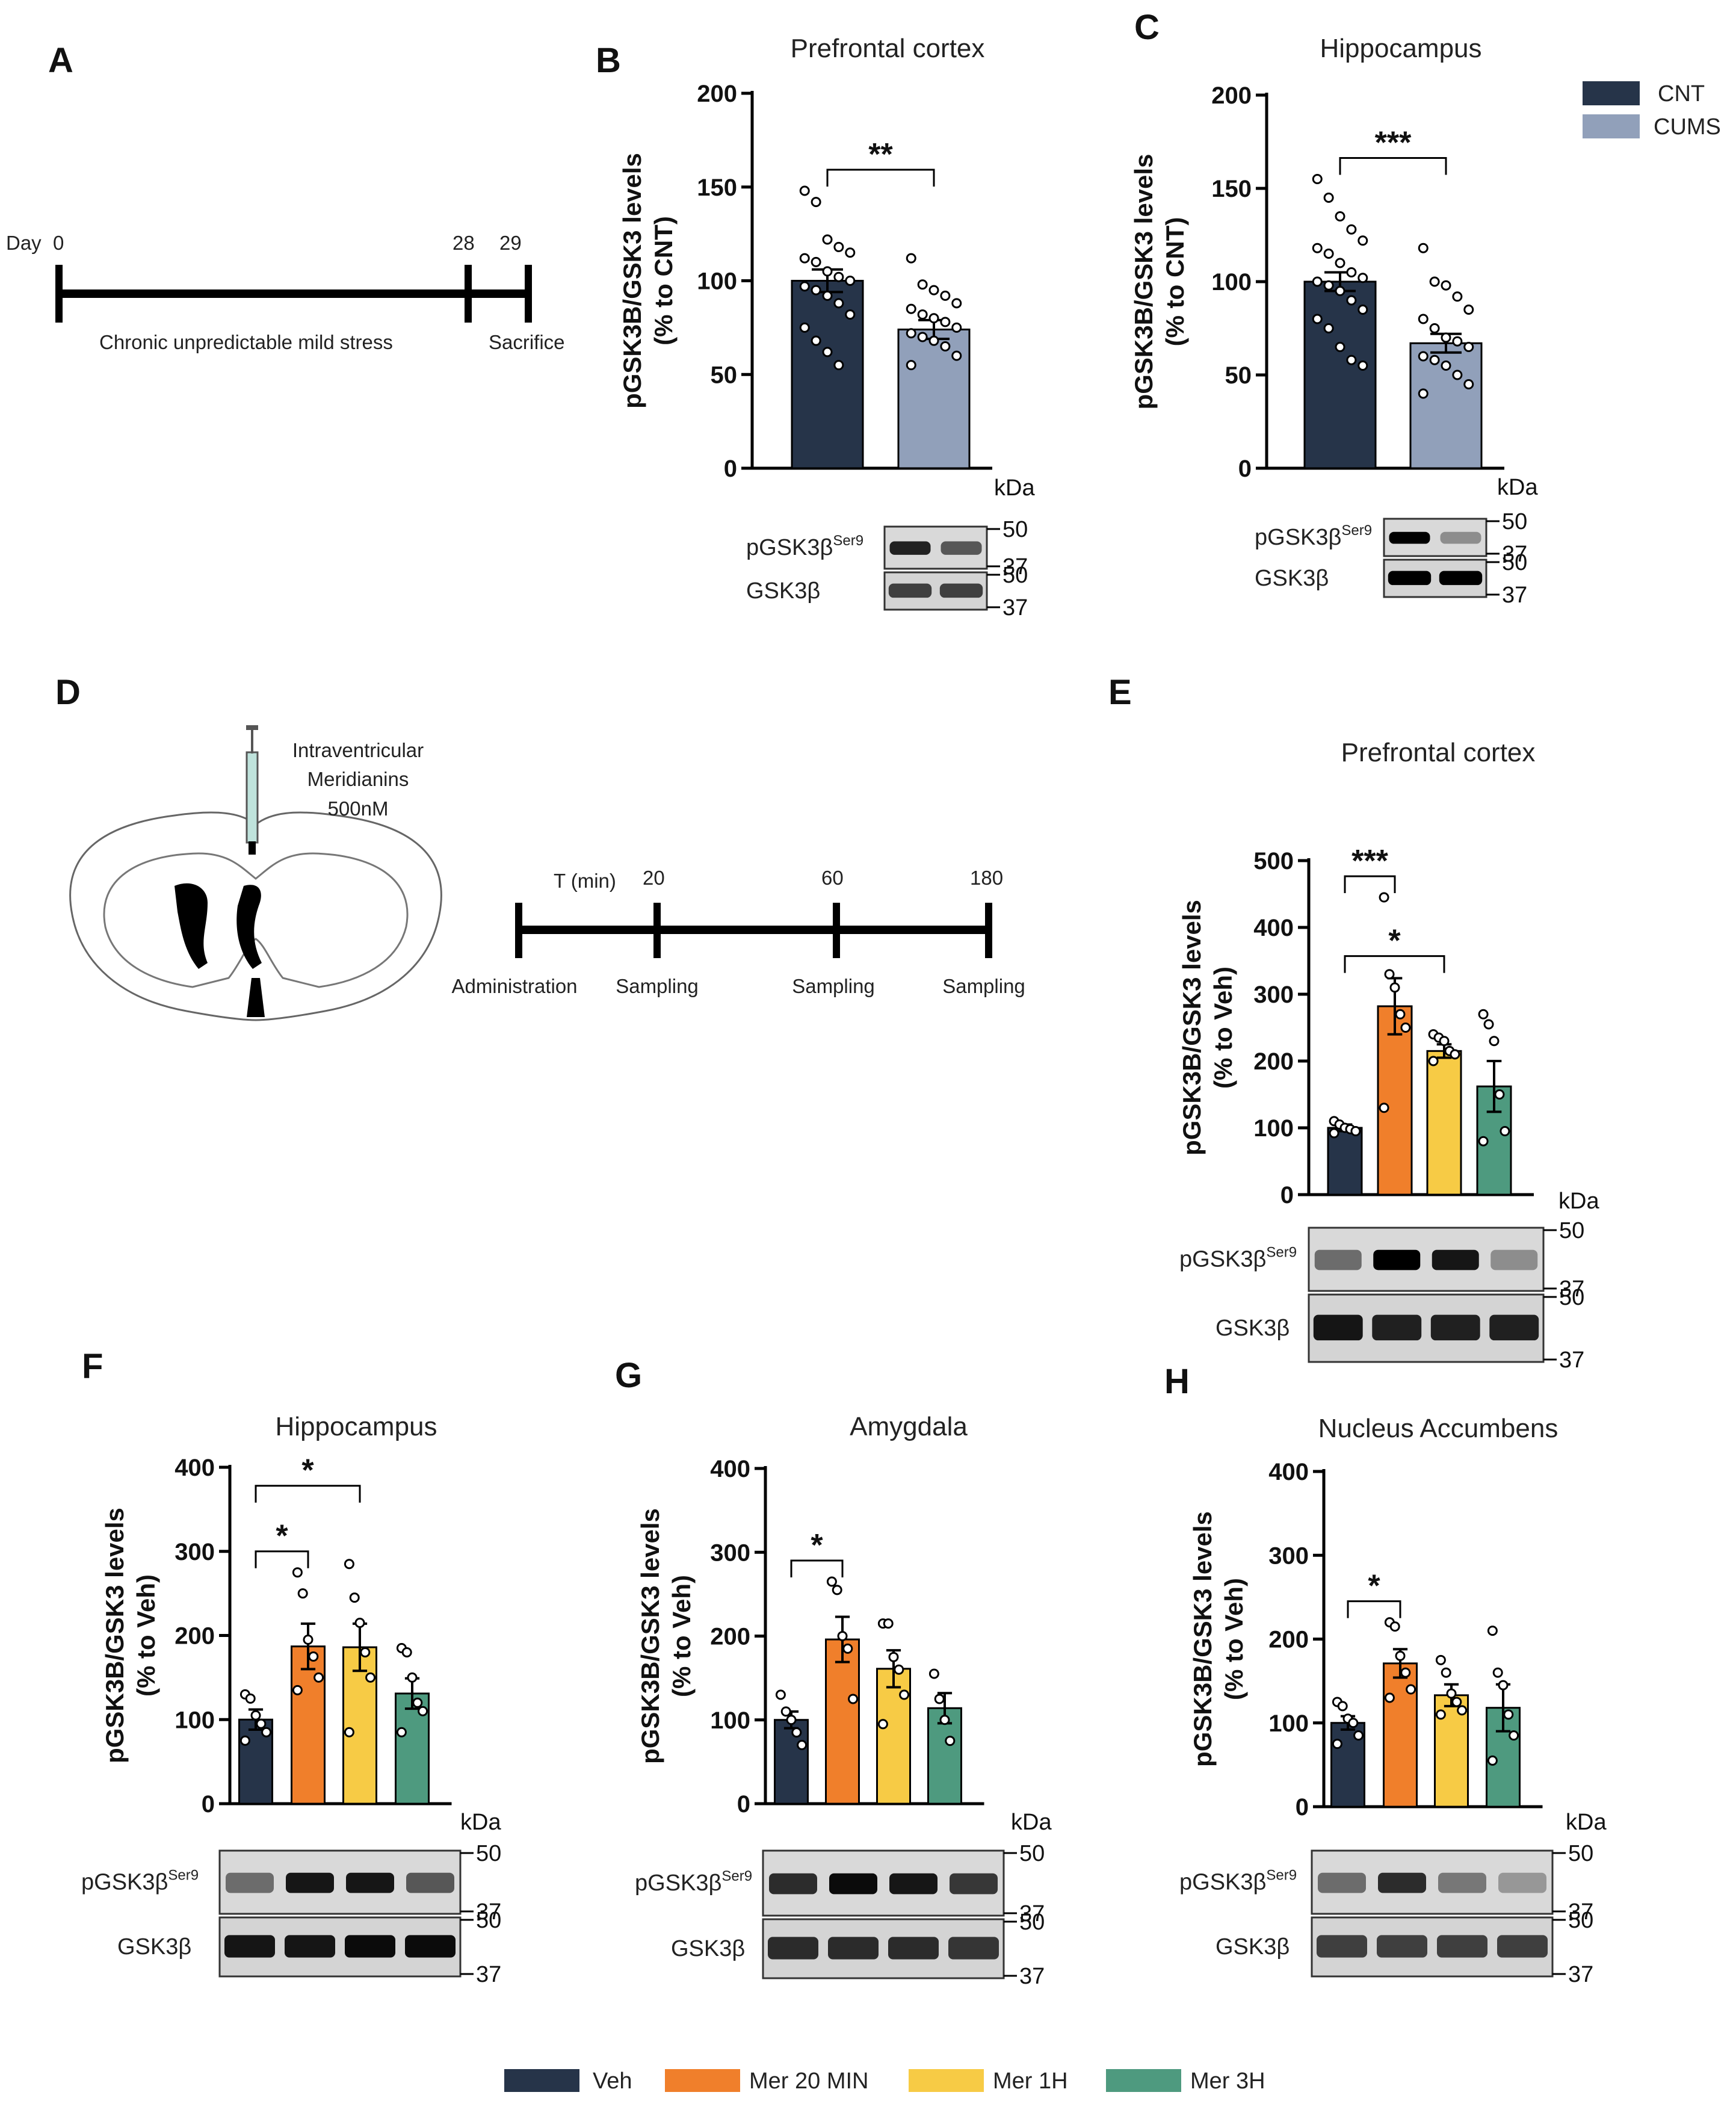 The height and width of the screenshot is (2104, 1736). Describe the element at coordinates (1273, 1128) in the screenshot. I see `chart-e-ytick-label-100: 100` at that location.